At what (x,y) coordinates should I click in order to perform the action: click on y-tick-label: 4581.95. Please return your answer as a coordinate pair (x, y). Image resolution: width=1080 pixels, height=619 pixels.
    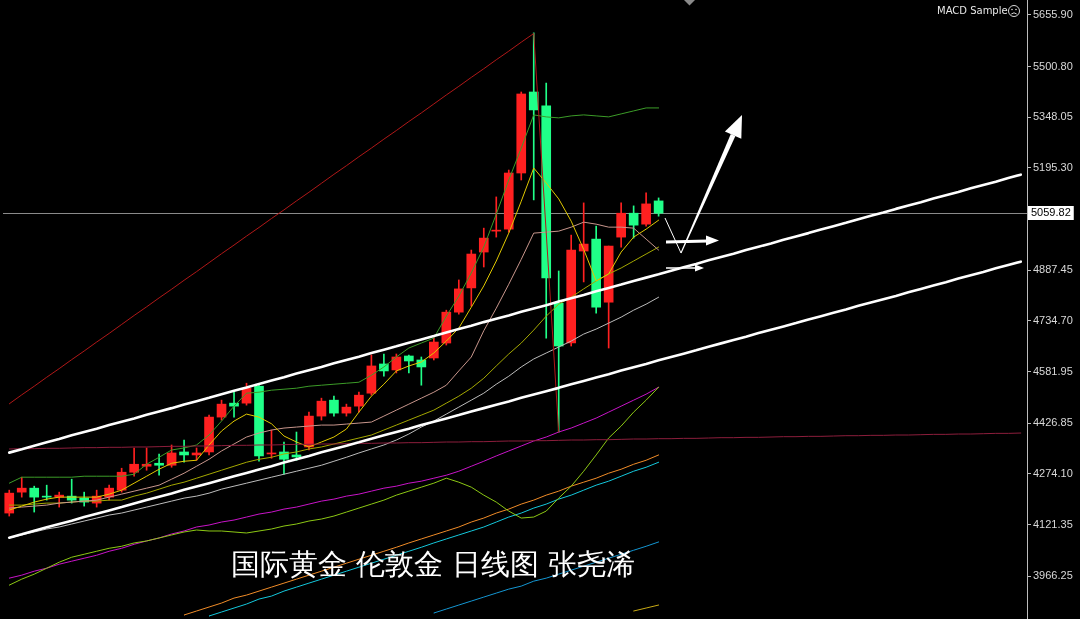
    Looking at the image, I should click on (1053, 370).